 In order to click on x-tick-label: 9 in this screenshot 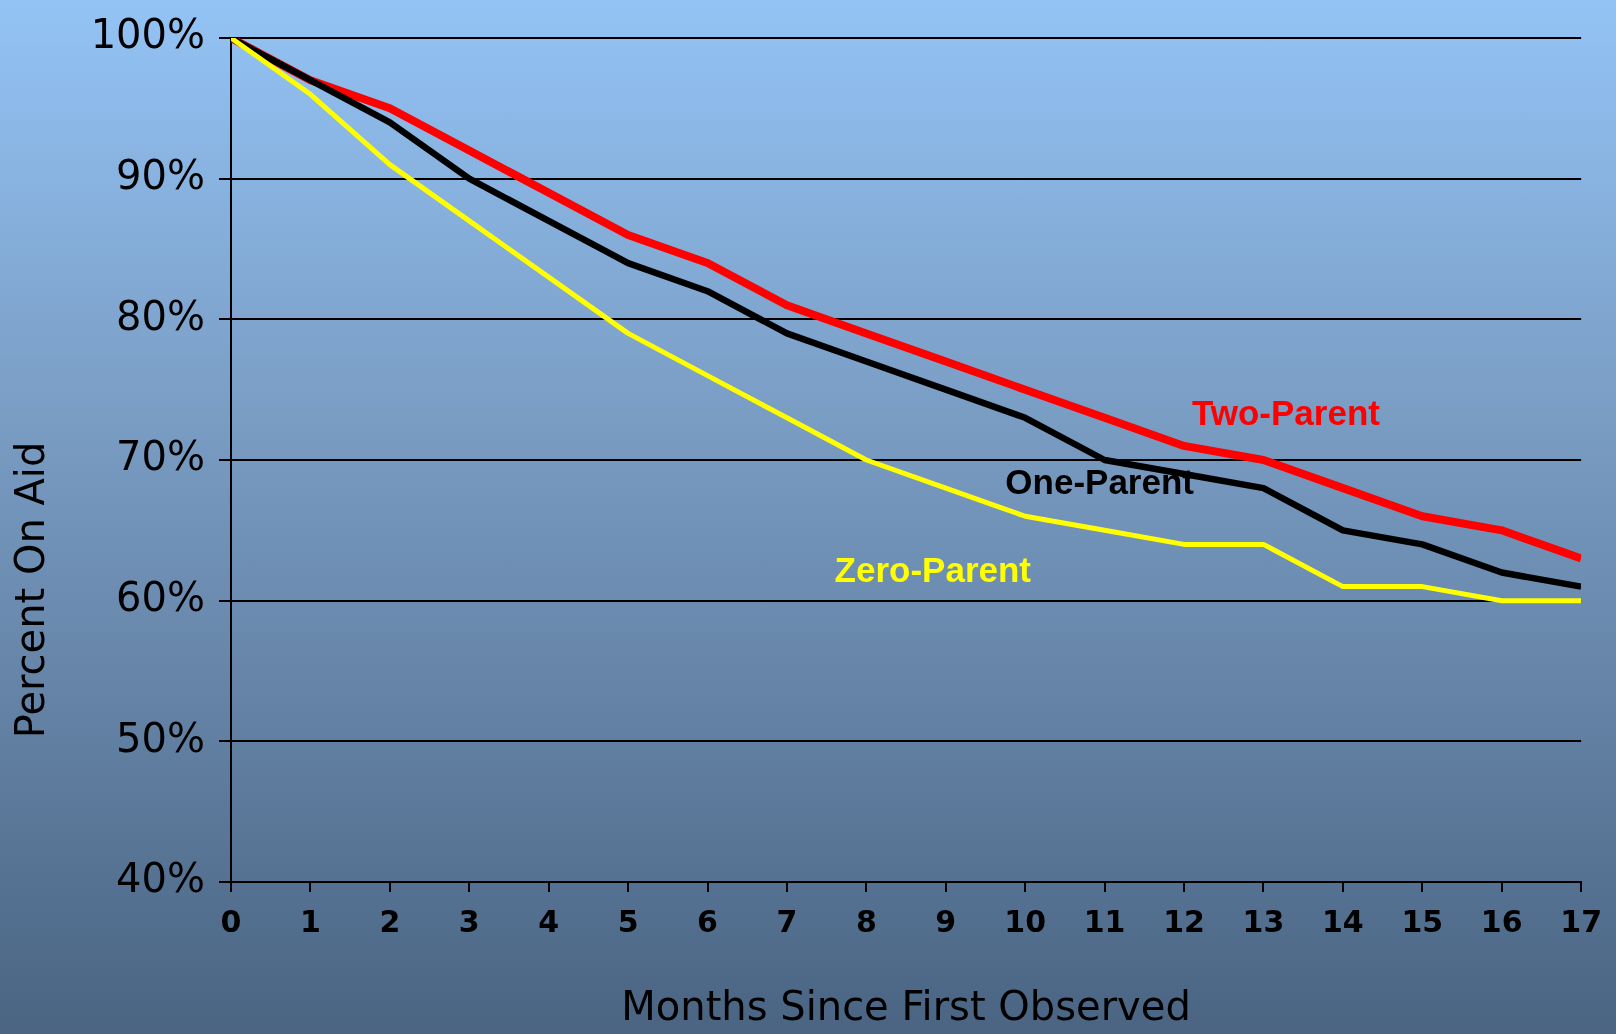, I will do `click(946, 921)`.